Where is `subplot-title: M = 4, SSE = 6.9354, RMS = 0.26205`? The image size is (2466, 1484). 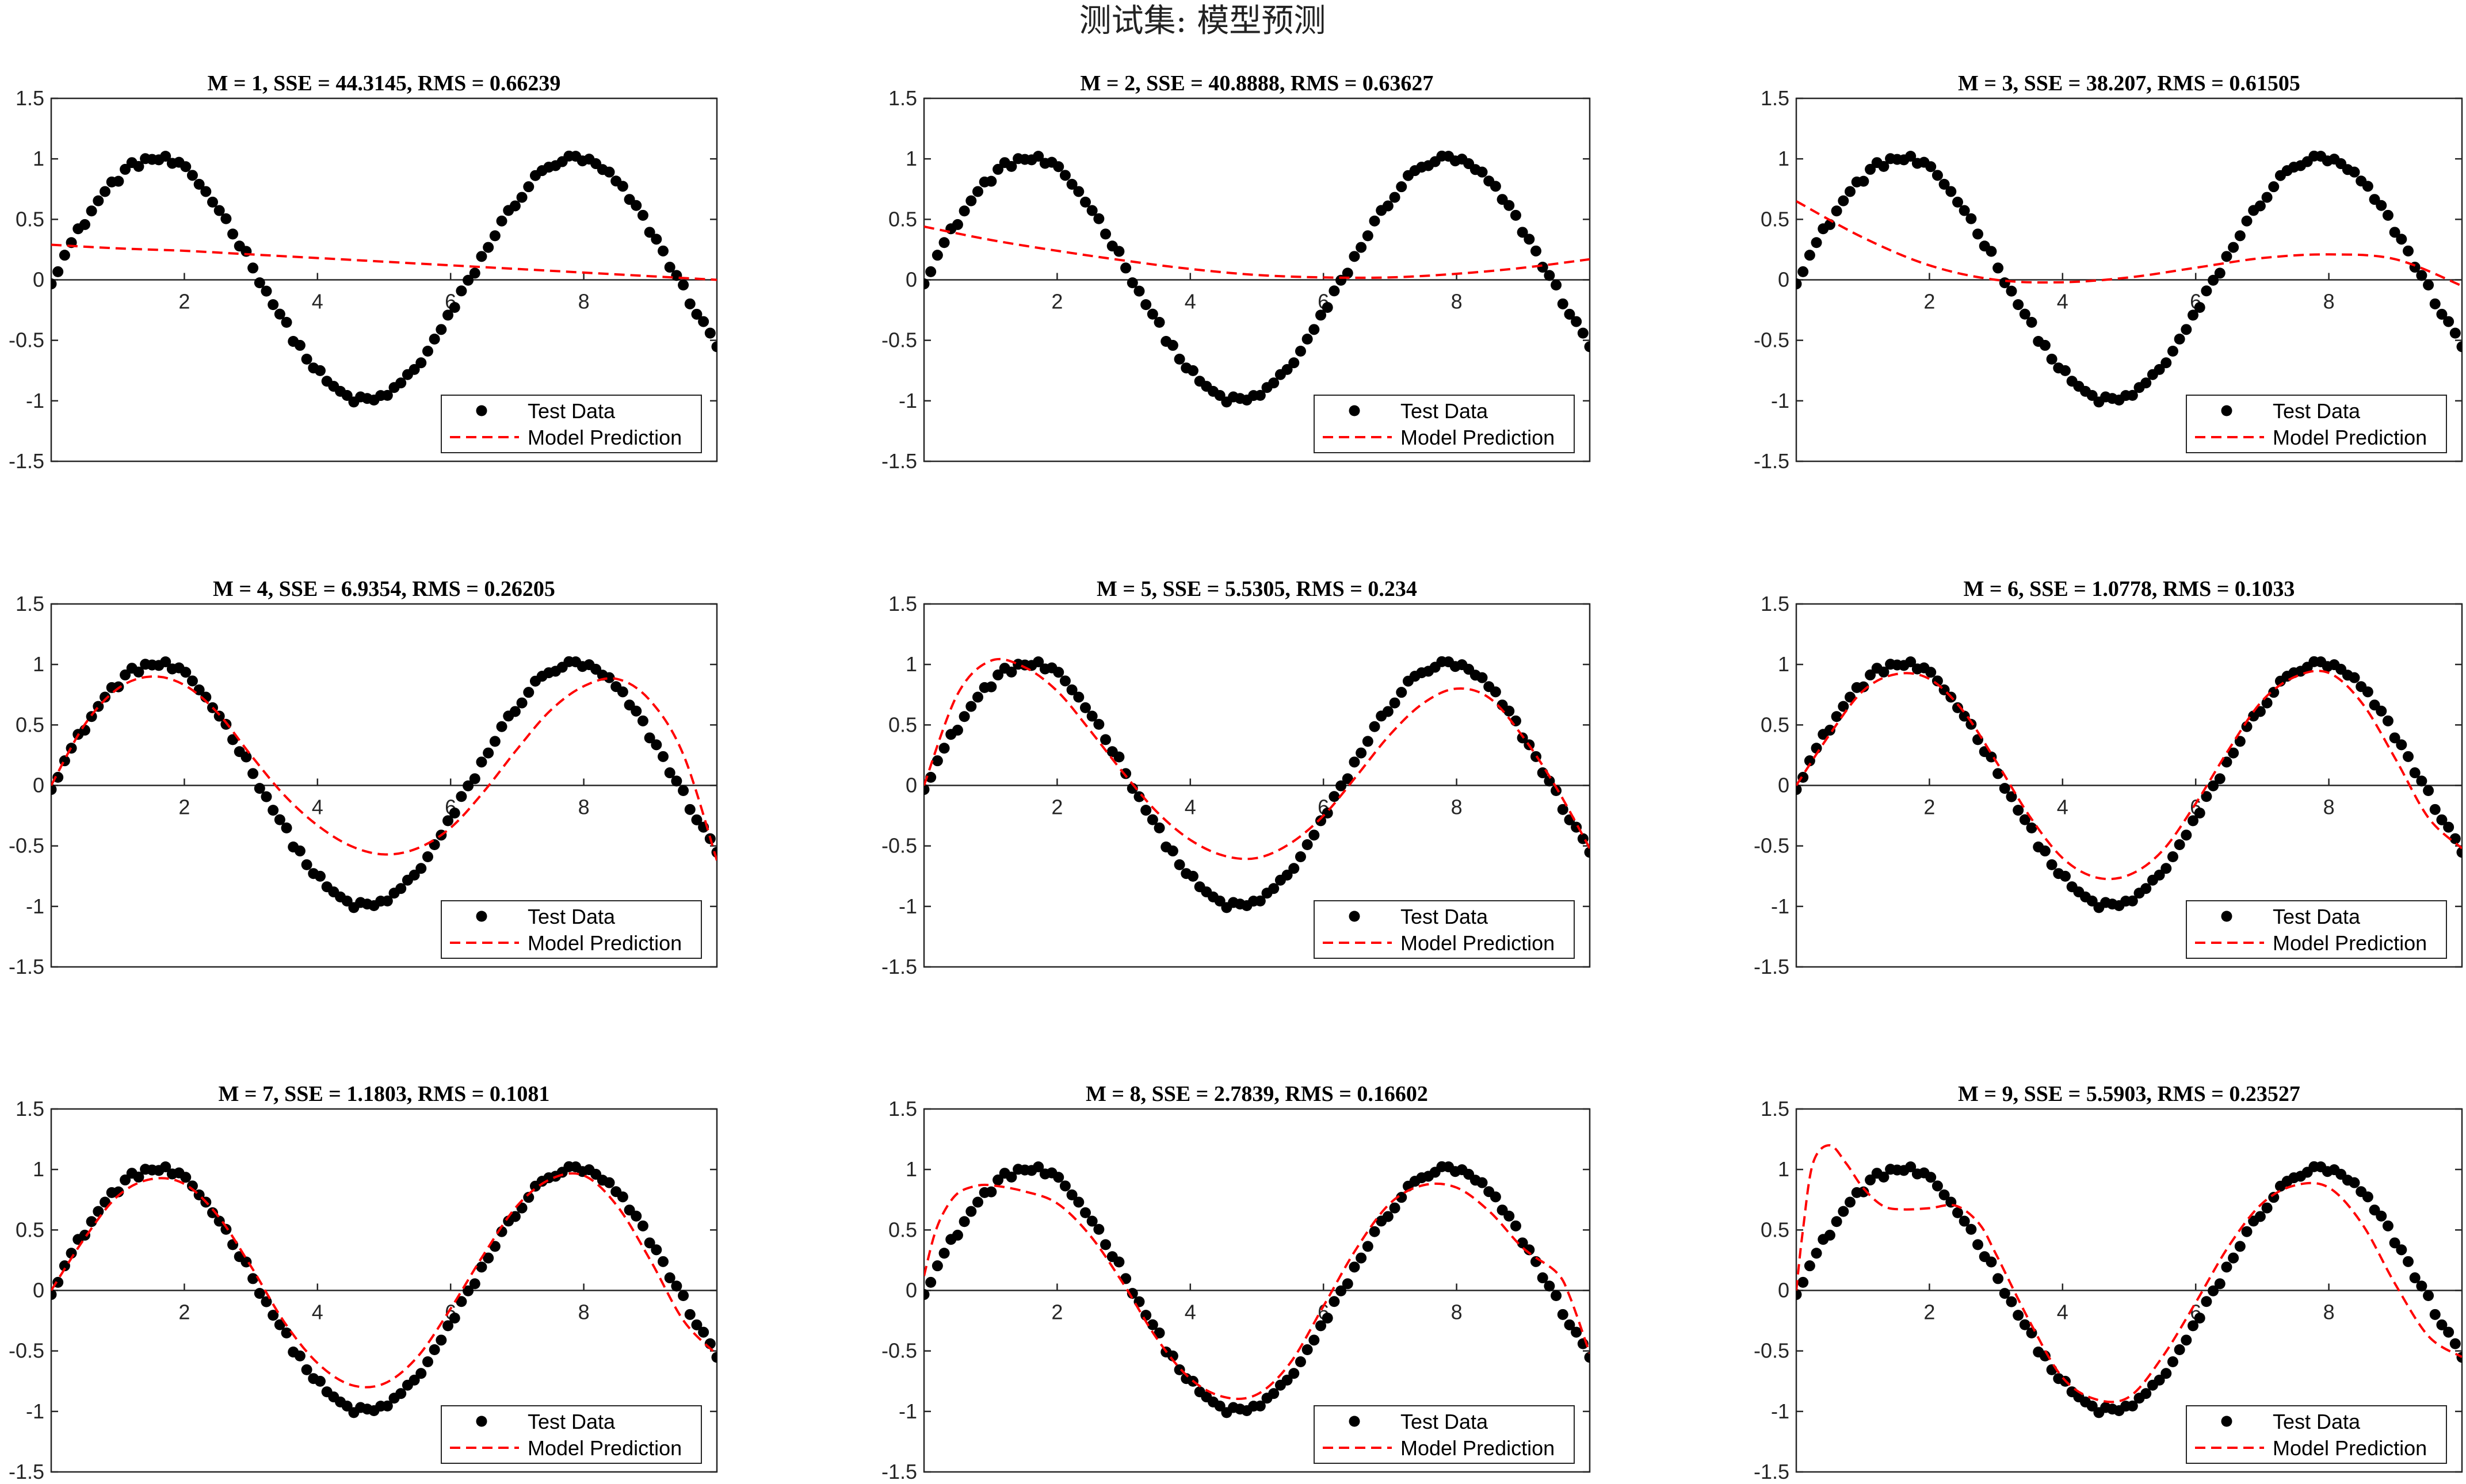 subplot-title: M = 4, SSE = 6.9354, RMS = 0.26205 is located at coordinates (384, 589).